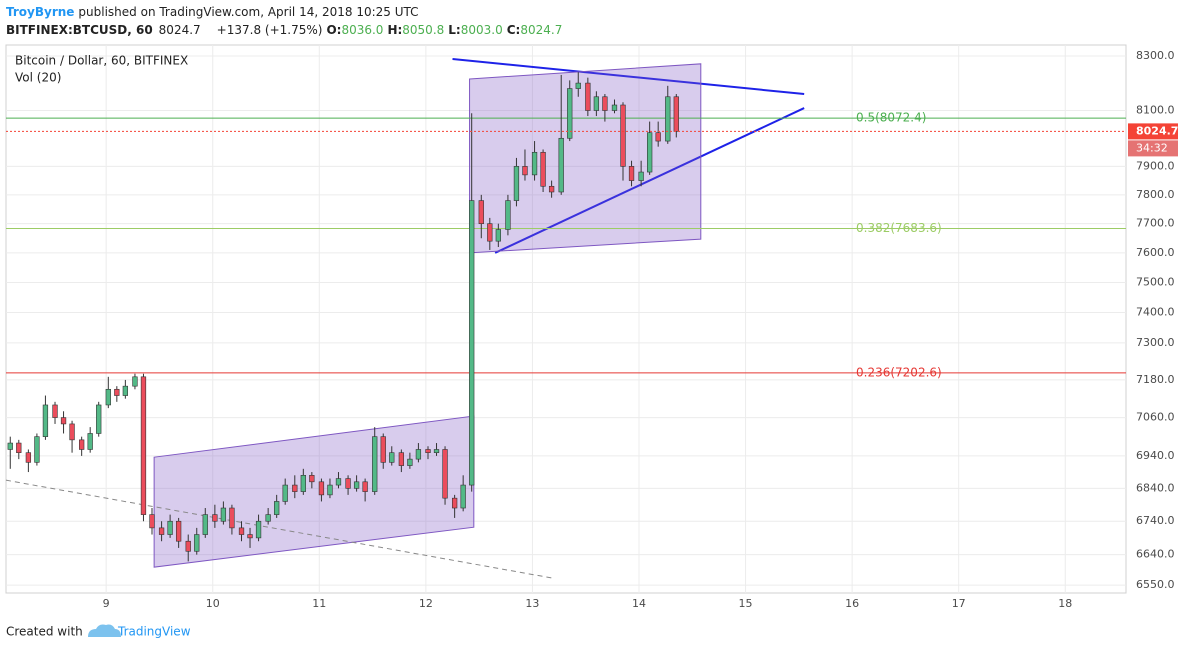  What do you see at coordinates (639, 603) in the screenshot?
I see `x-tick-label: 14` at bounding box center [639, 603].